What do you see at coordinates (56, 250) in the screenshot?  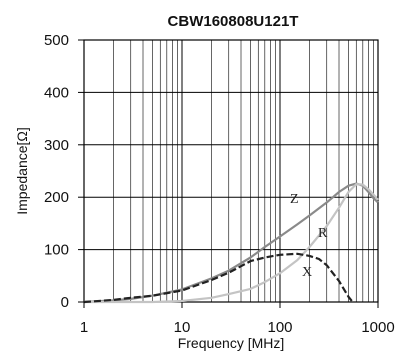 I see `y-tick-label: 100` at bounding box center [56, 250].